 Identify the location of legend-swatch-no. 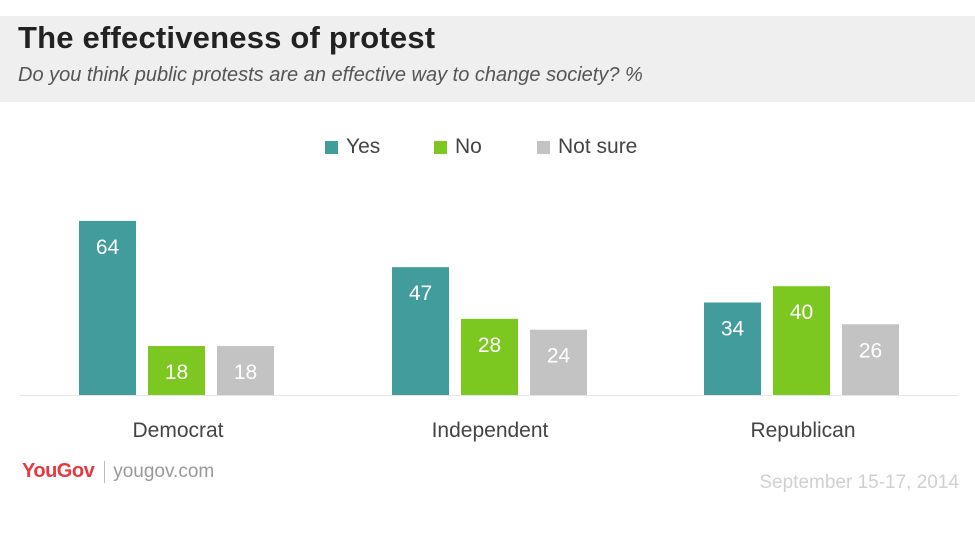
(440, 147).